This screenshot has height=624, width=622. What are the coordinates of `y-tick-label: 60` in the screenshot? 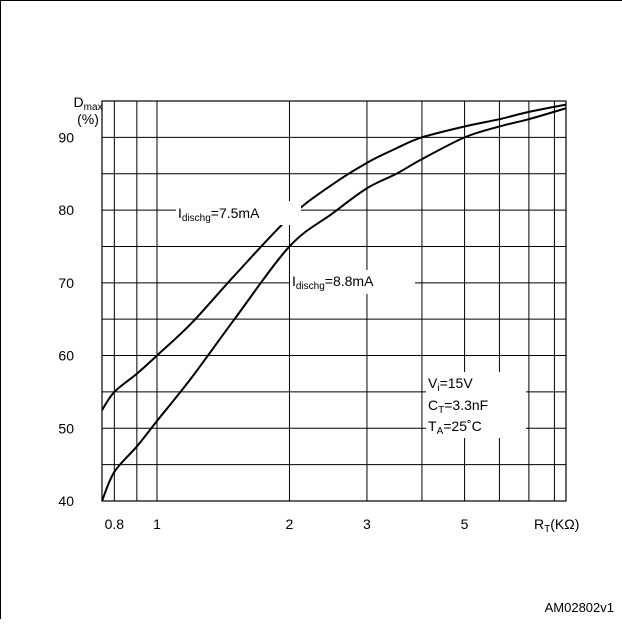 It's located at (66, 356).